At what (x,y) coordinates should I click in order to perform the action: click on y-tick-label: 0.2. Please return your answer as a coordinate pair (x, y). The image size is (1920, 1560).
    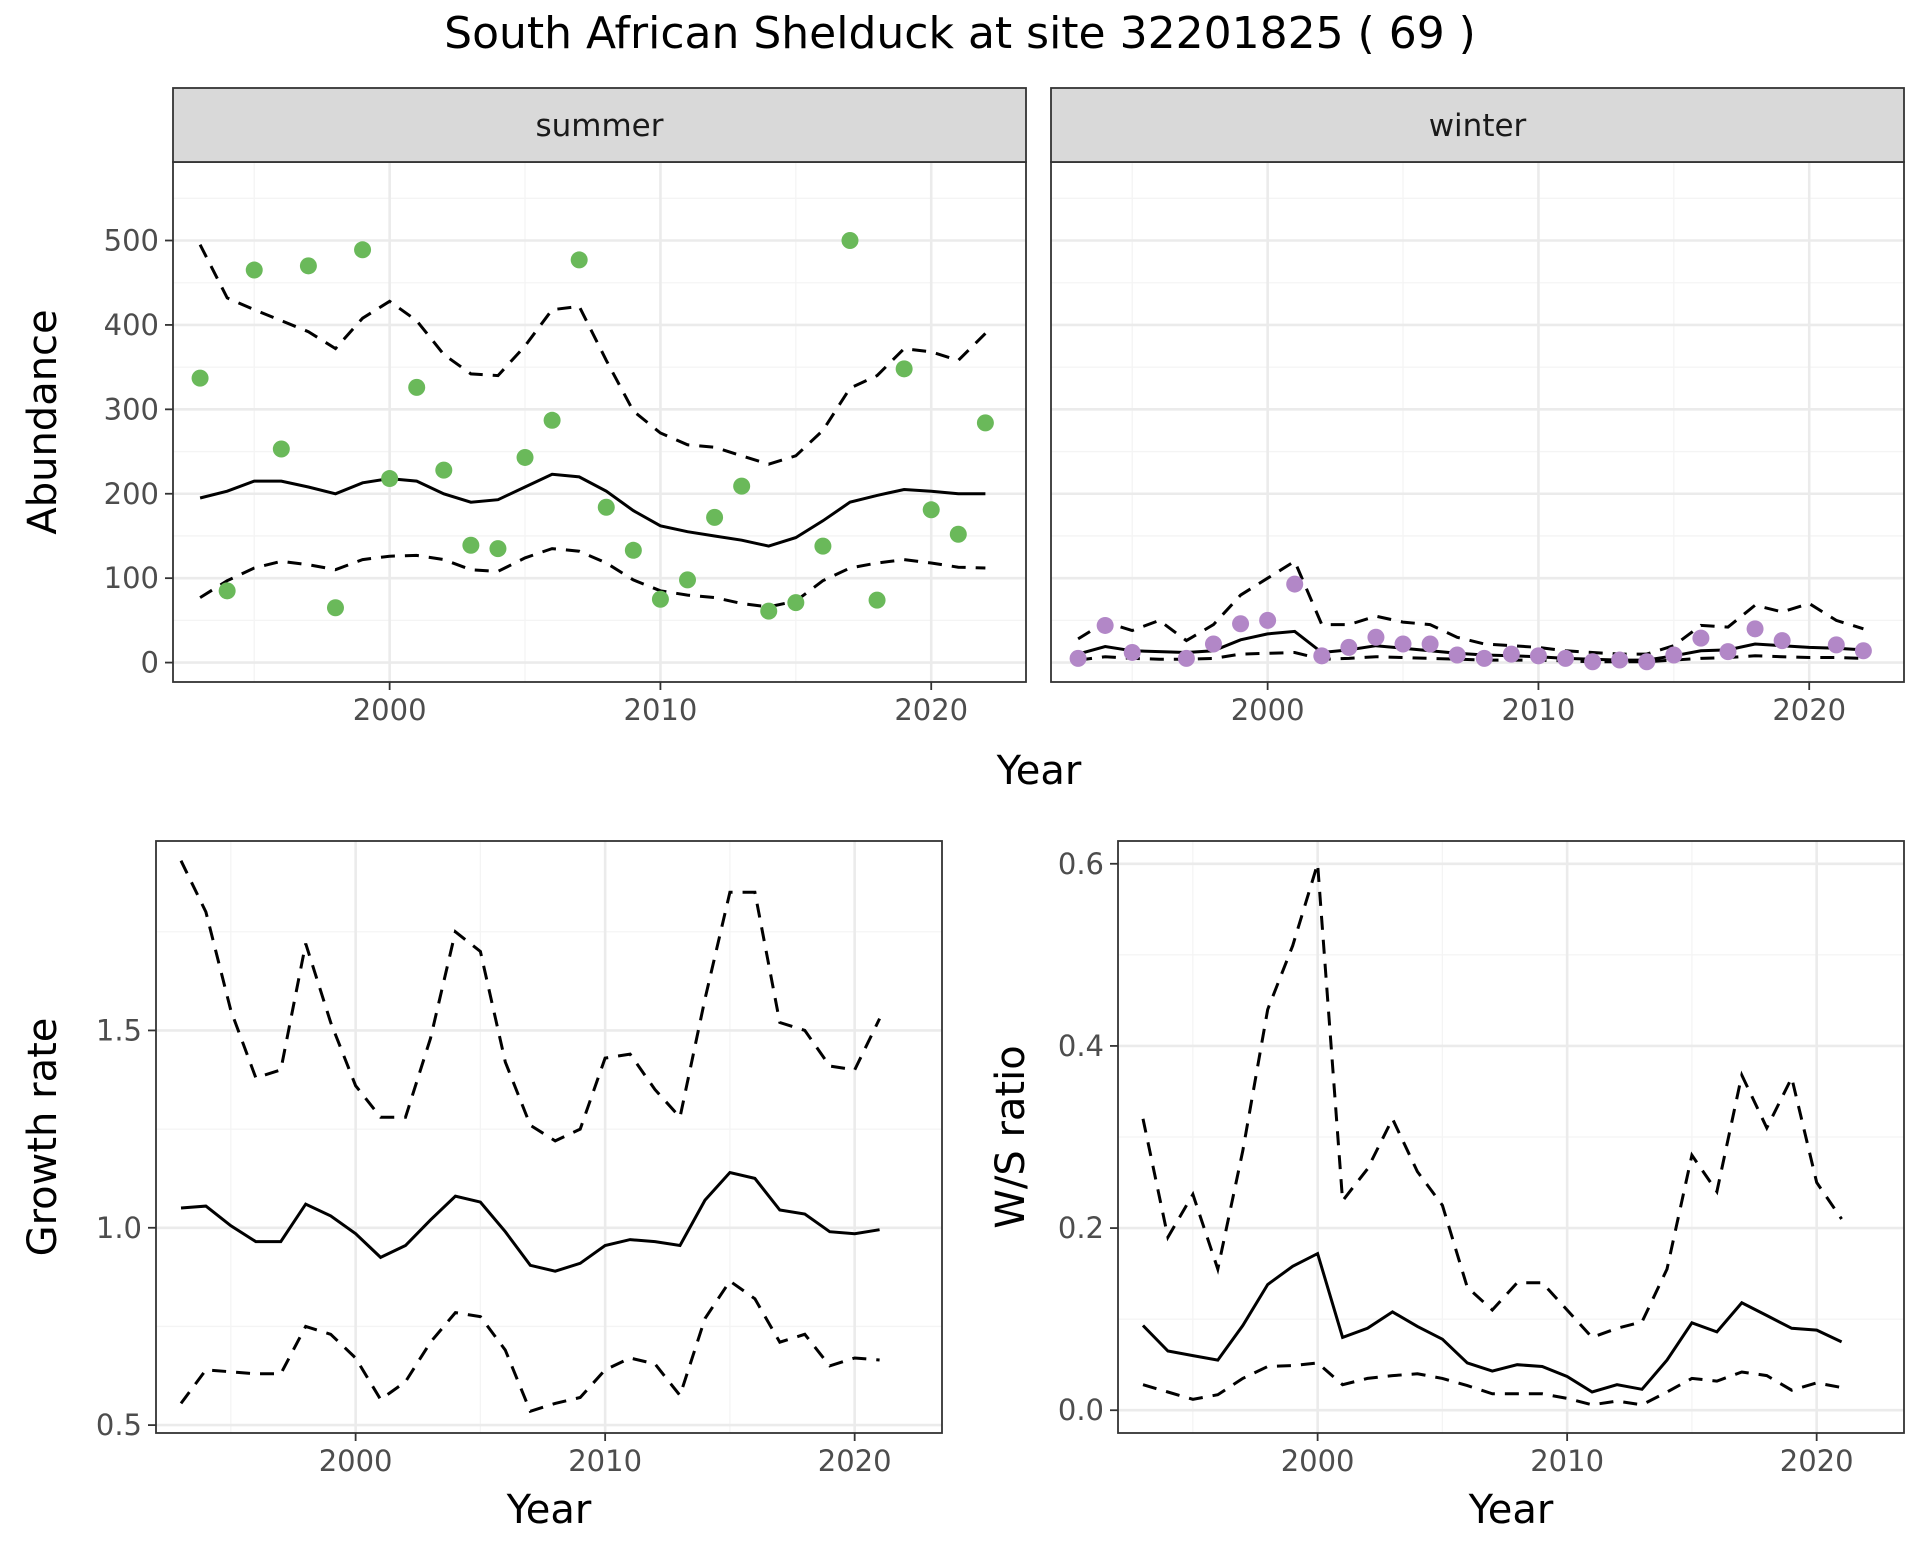
    Looking at the image, I should click on (1081, 1228).